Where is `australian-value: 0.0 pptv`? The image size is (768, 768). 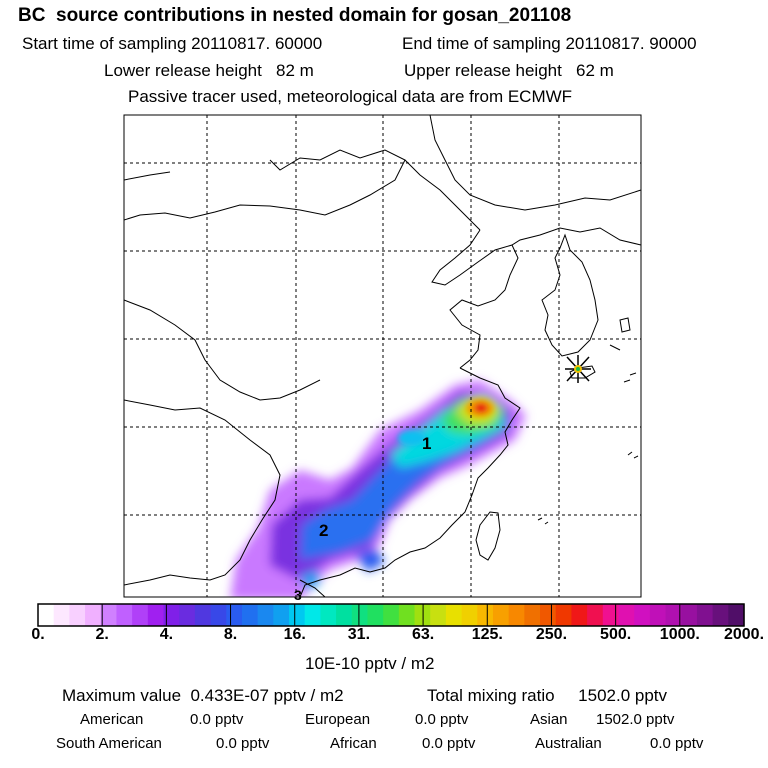
australian-value: 0.0 pptv is located at coordinates (677, 743).